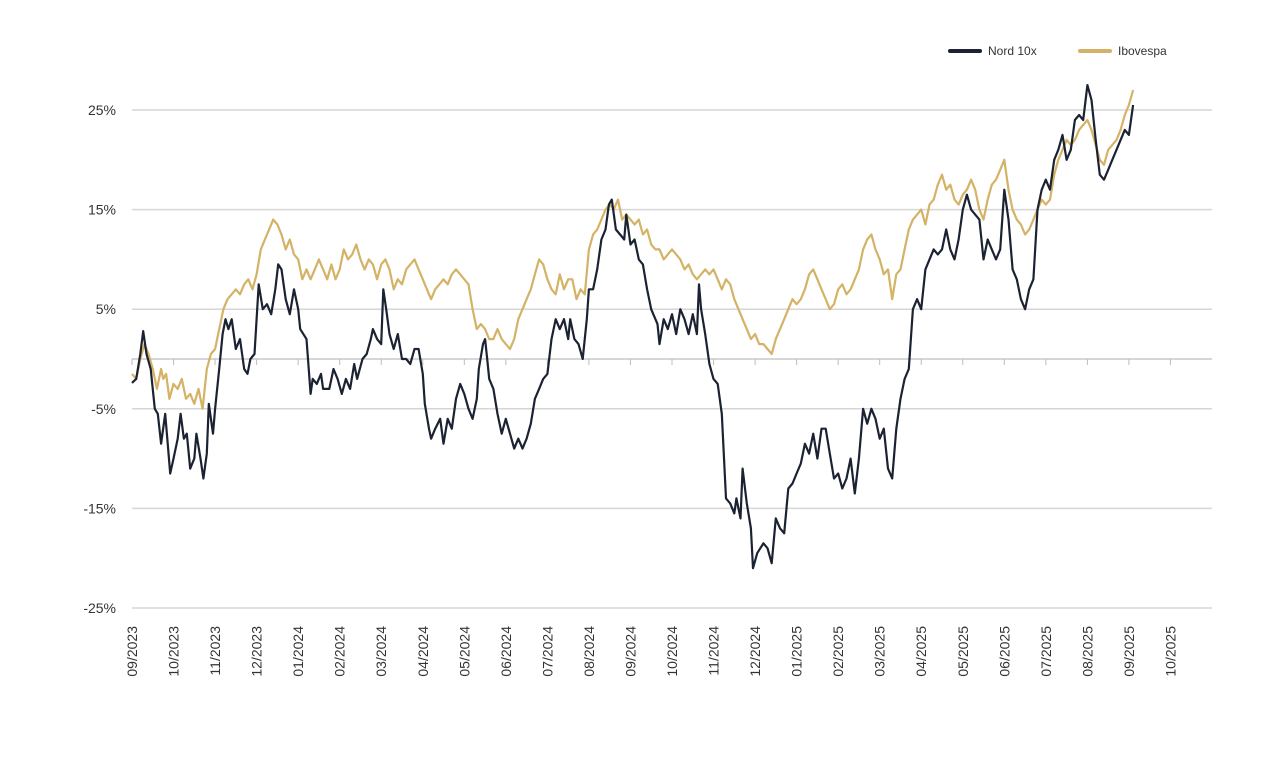  What do you see at coordinates (257, 651) in the screenshot?
I see `x-tick-label: 12/2023` at bounding box center [257, 651].